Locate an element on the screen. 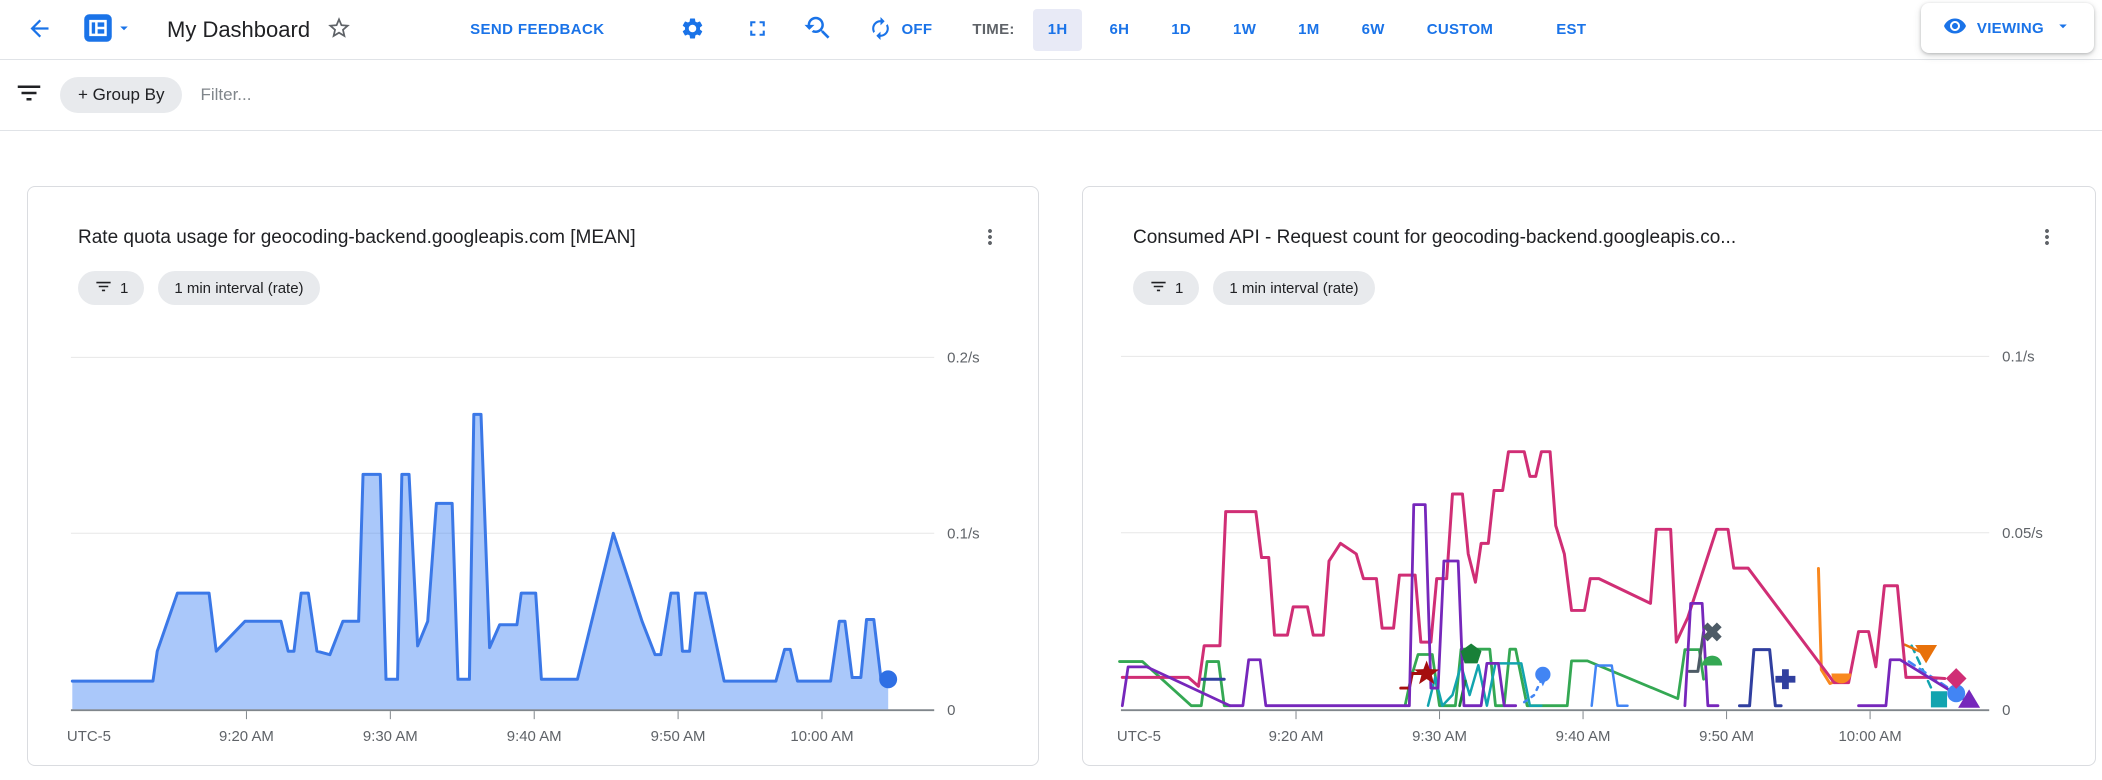  back-button is located at coordinates (39, 30).